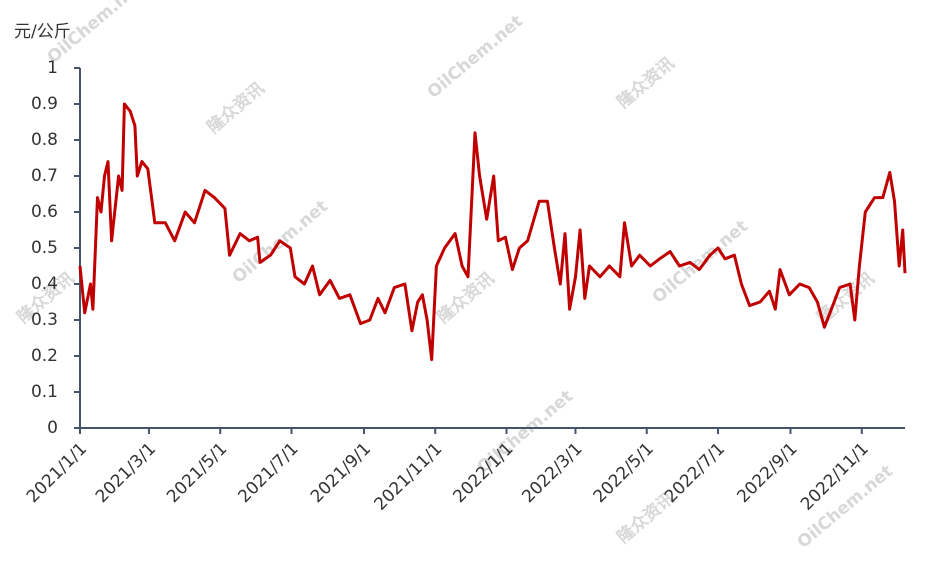 The image size is (940, 563). I want to click on x-tick-label: 2021/1/1, so click(57, 473).